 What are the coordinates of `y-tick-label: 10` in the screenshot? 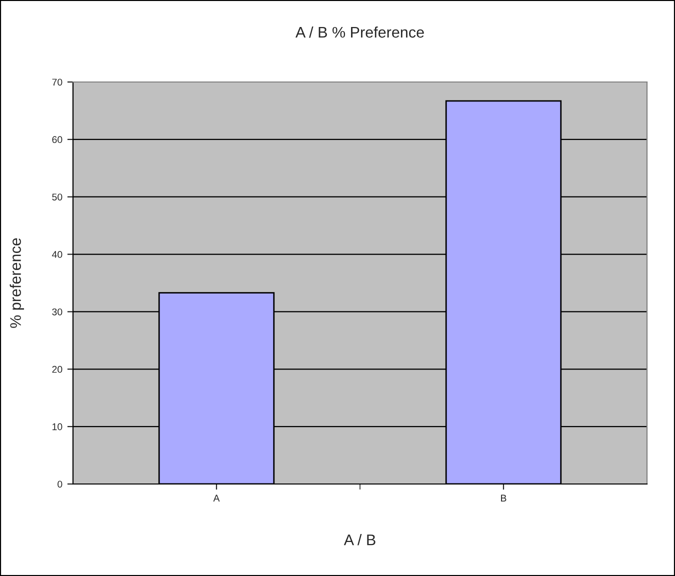 It's located at (57, 426).